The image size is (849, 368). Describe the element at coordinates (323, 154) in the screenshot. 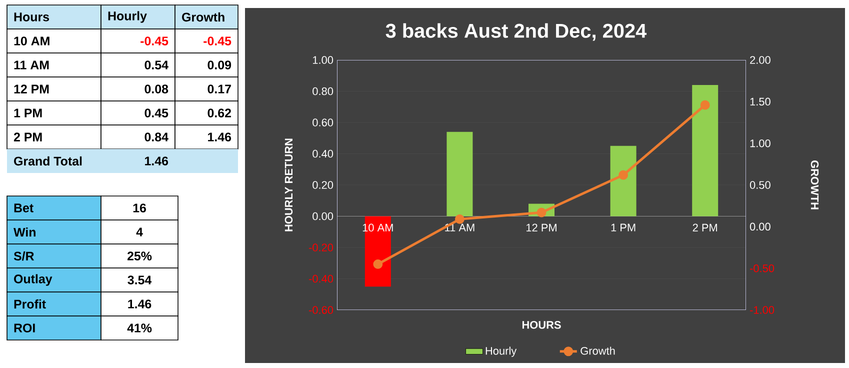

I see `y-tick-label: 0.40` at that location.